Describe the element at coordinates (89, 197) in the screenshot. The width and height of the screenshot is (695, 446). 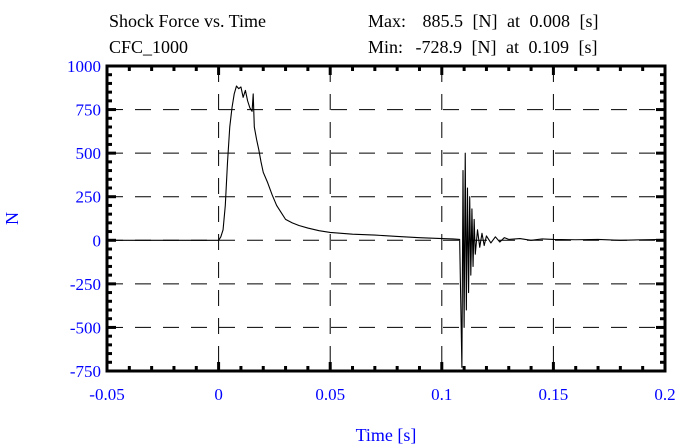
I see `y-tick-label: 250` at that location.